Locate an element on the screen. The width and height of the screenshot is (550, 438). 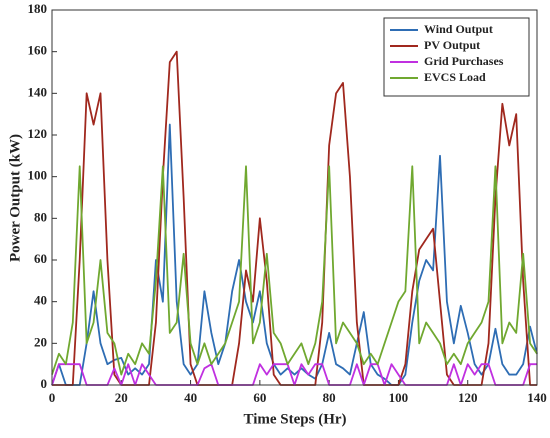
y-tick-label: 120 is located at coordinates (38, 133).